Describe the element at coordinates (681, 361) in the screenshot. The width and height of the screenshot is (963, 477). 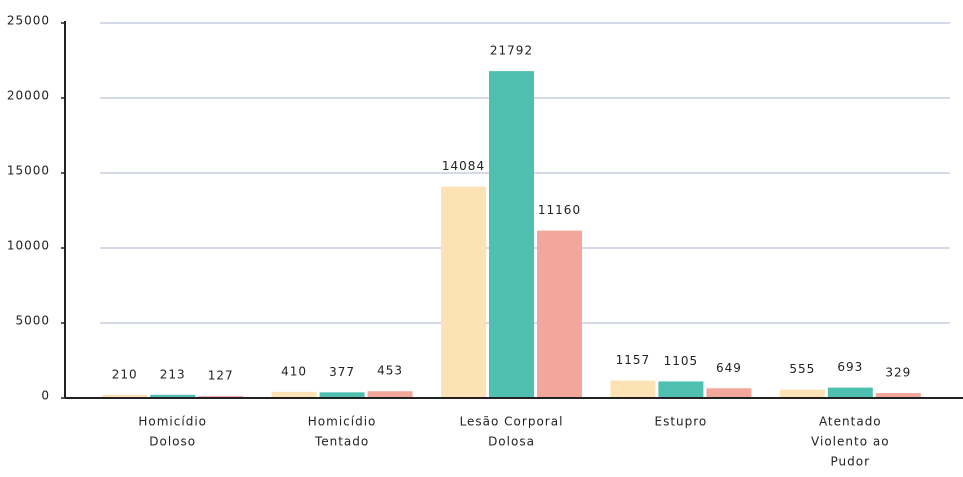
I see `value-label: 1105` at that location.